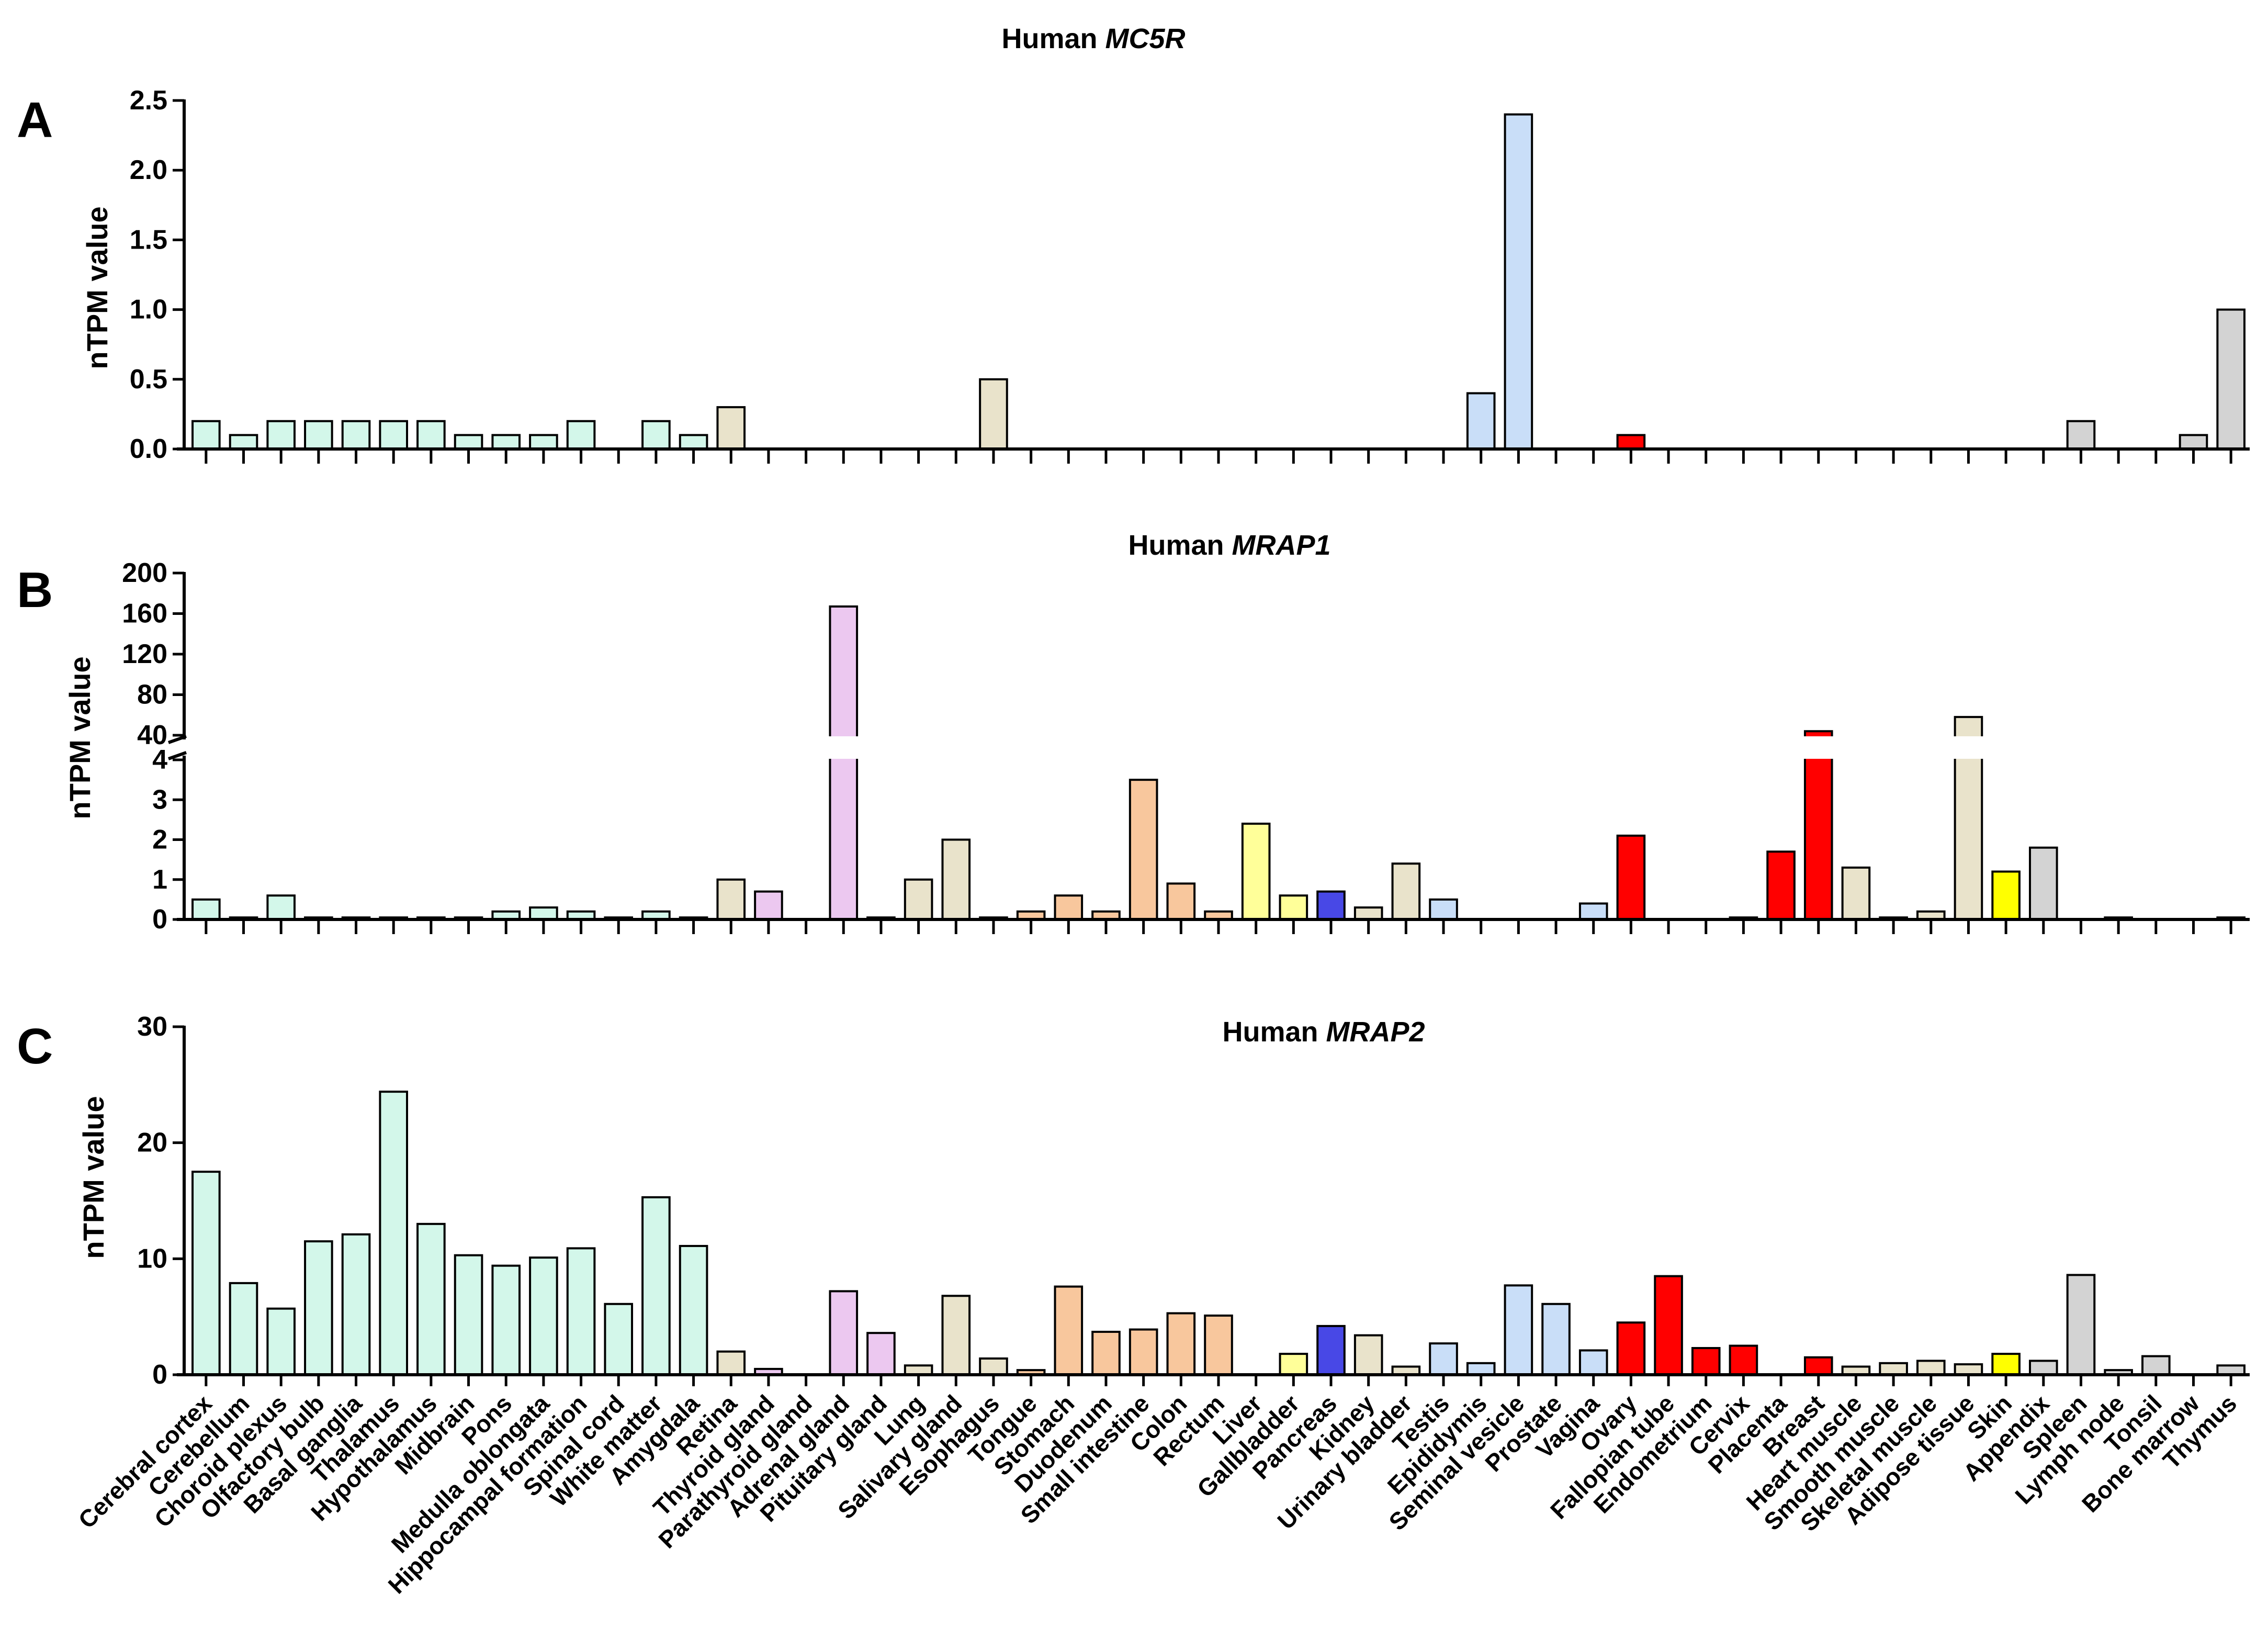 The image size is (2268, 1650). Describe the element at coordinates (206, 909) in the screenshot. I see `panel-b-bar-cerebral-cortex` at that location.